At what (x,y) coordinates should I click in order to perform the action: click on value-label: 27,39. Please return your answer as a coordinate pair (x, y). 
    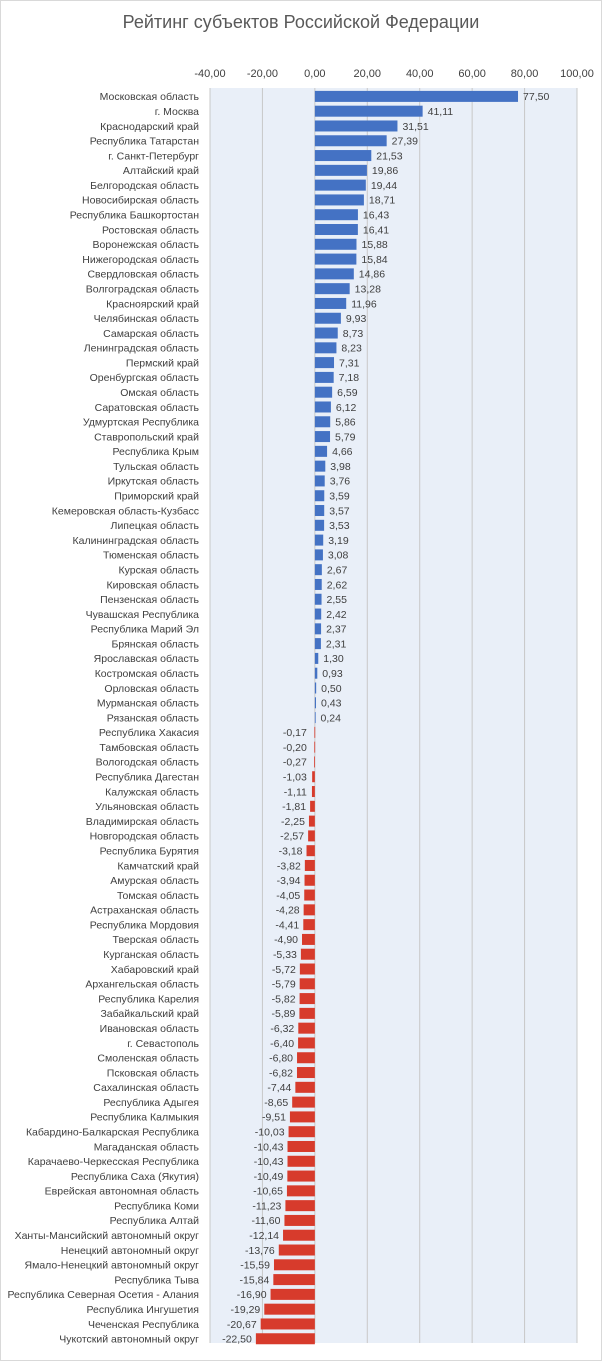
    Looking at the image, I should click on (405, 142).